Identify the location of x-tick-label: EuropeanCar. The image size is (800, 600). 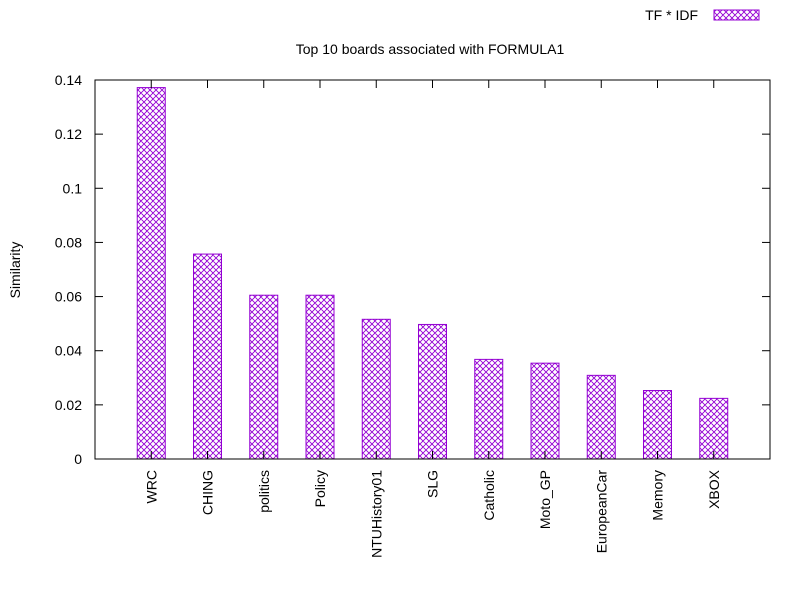
(601, 512).